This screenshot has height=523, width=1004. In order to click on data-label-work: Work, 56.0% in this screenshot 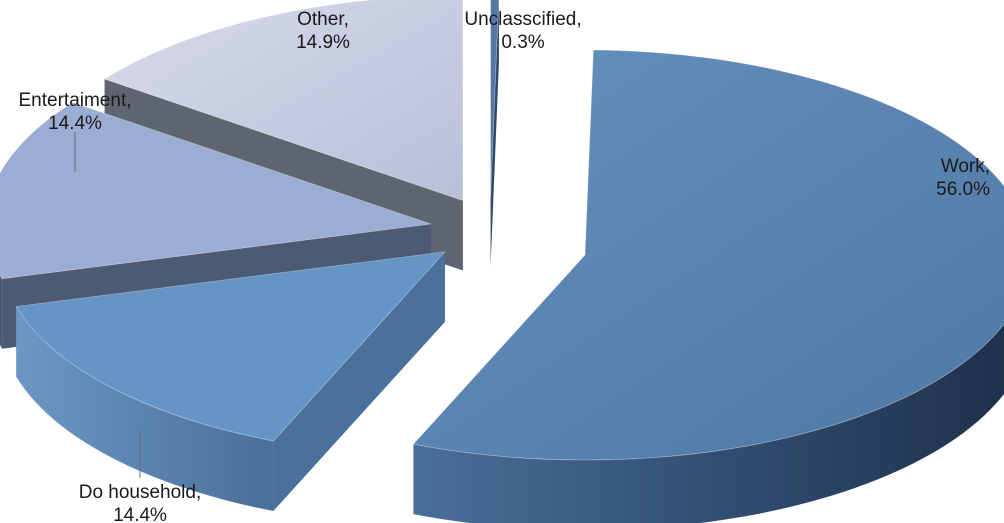, I will do `click(963, 178)`.